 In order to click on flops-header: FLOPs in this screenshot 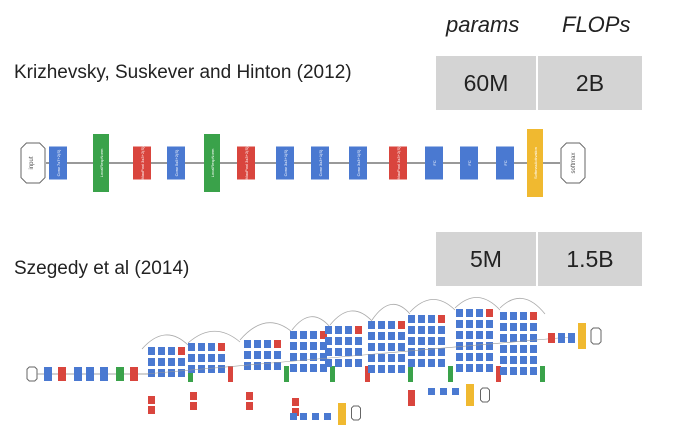, I will do `click(596, 24)`.